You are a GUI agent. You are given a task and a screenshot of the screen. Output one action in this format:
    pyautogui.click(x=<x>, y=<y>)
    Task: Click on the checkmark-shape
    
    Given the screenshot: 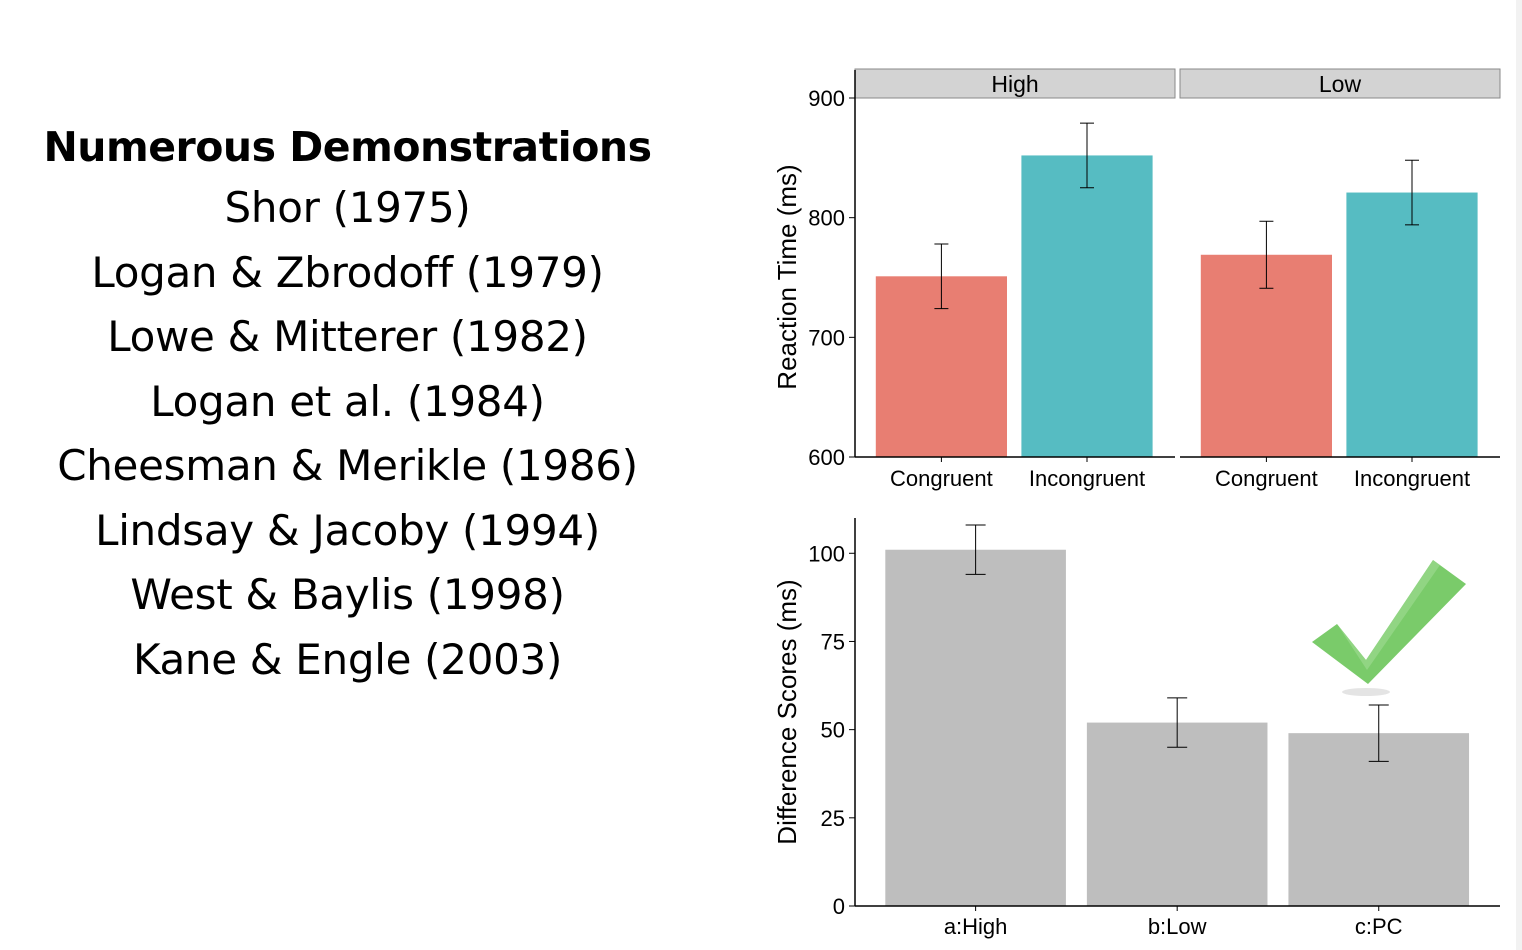 What is the action you would take?
    pyautogui.click(x=1389, y=622)
    